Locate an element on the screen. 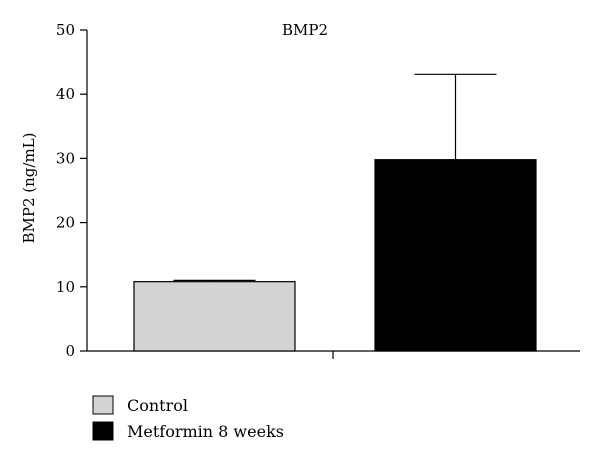 The image size is (600, 463). y-tick-label: 10 is located at coordinates (65, 287).